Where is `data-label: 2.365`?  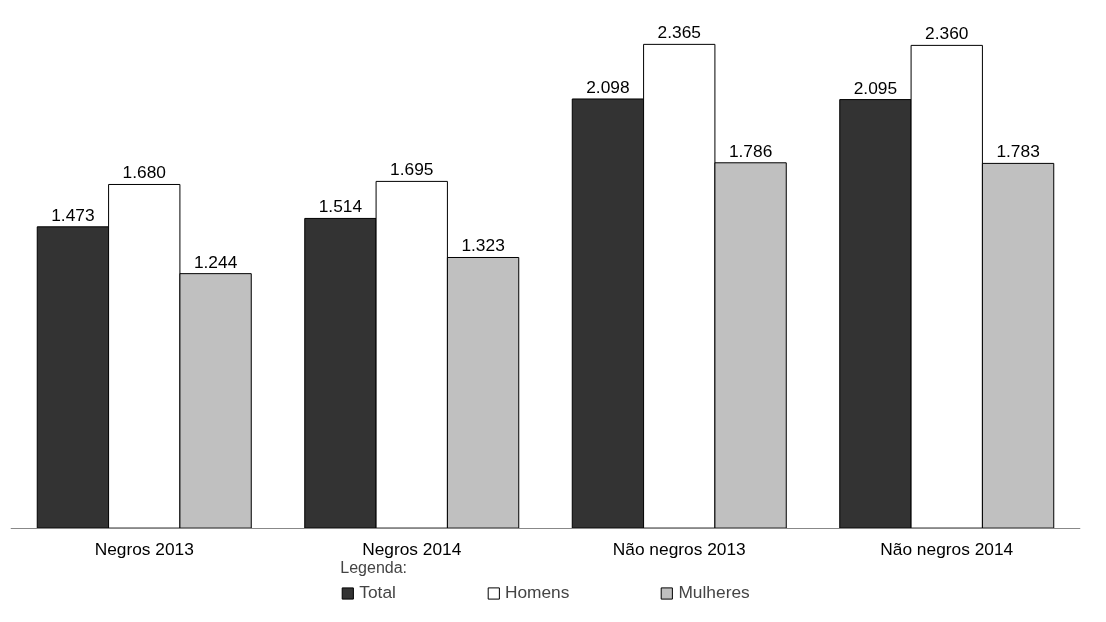
data-label: 2.365 is located at coordinates (679, 32).